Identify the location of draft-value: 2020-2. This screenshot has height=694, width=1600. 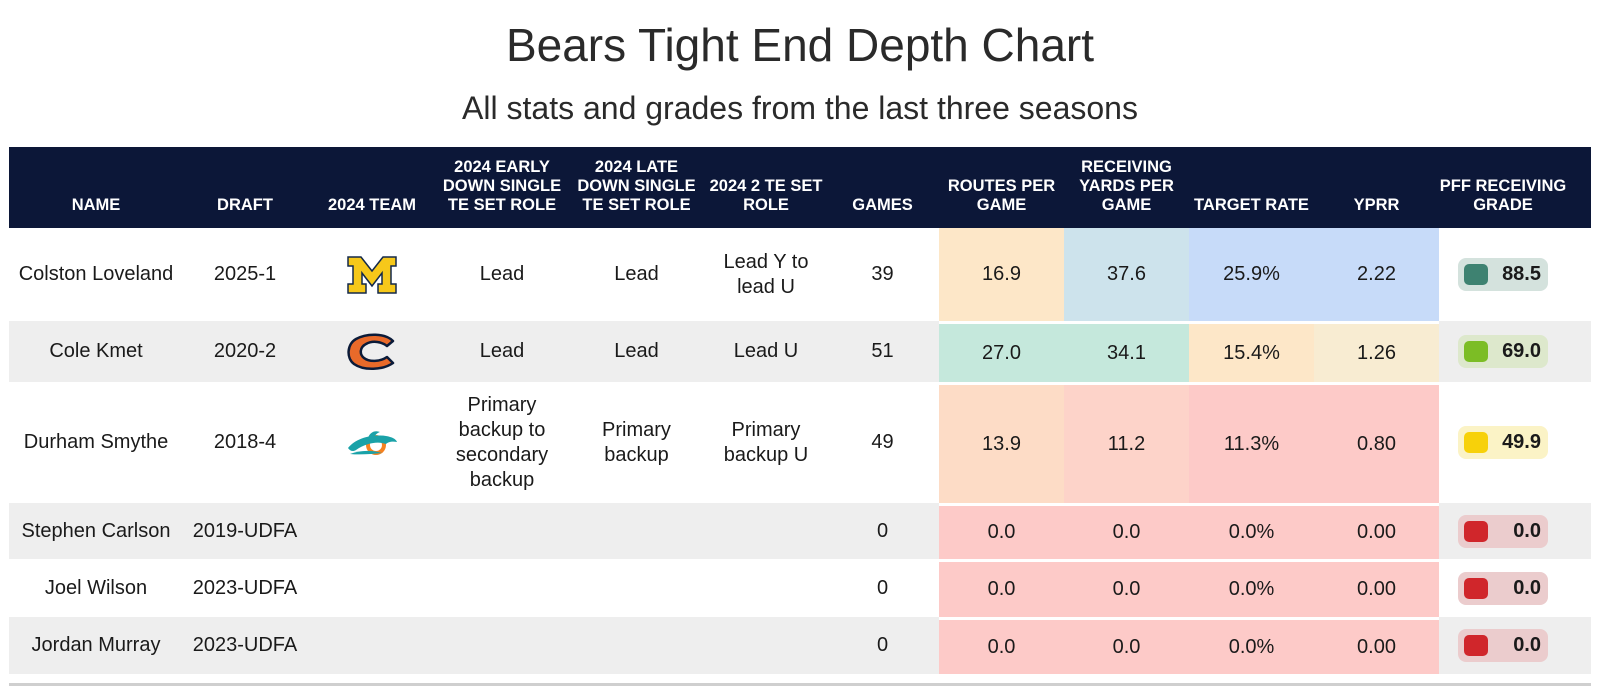
(245, 351).